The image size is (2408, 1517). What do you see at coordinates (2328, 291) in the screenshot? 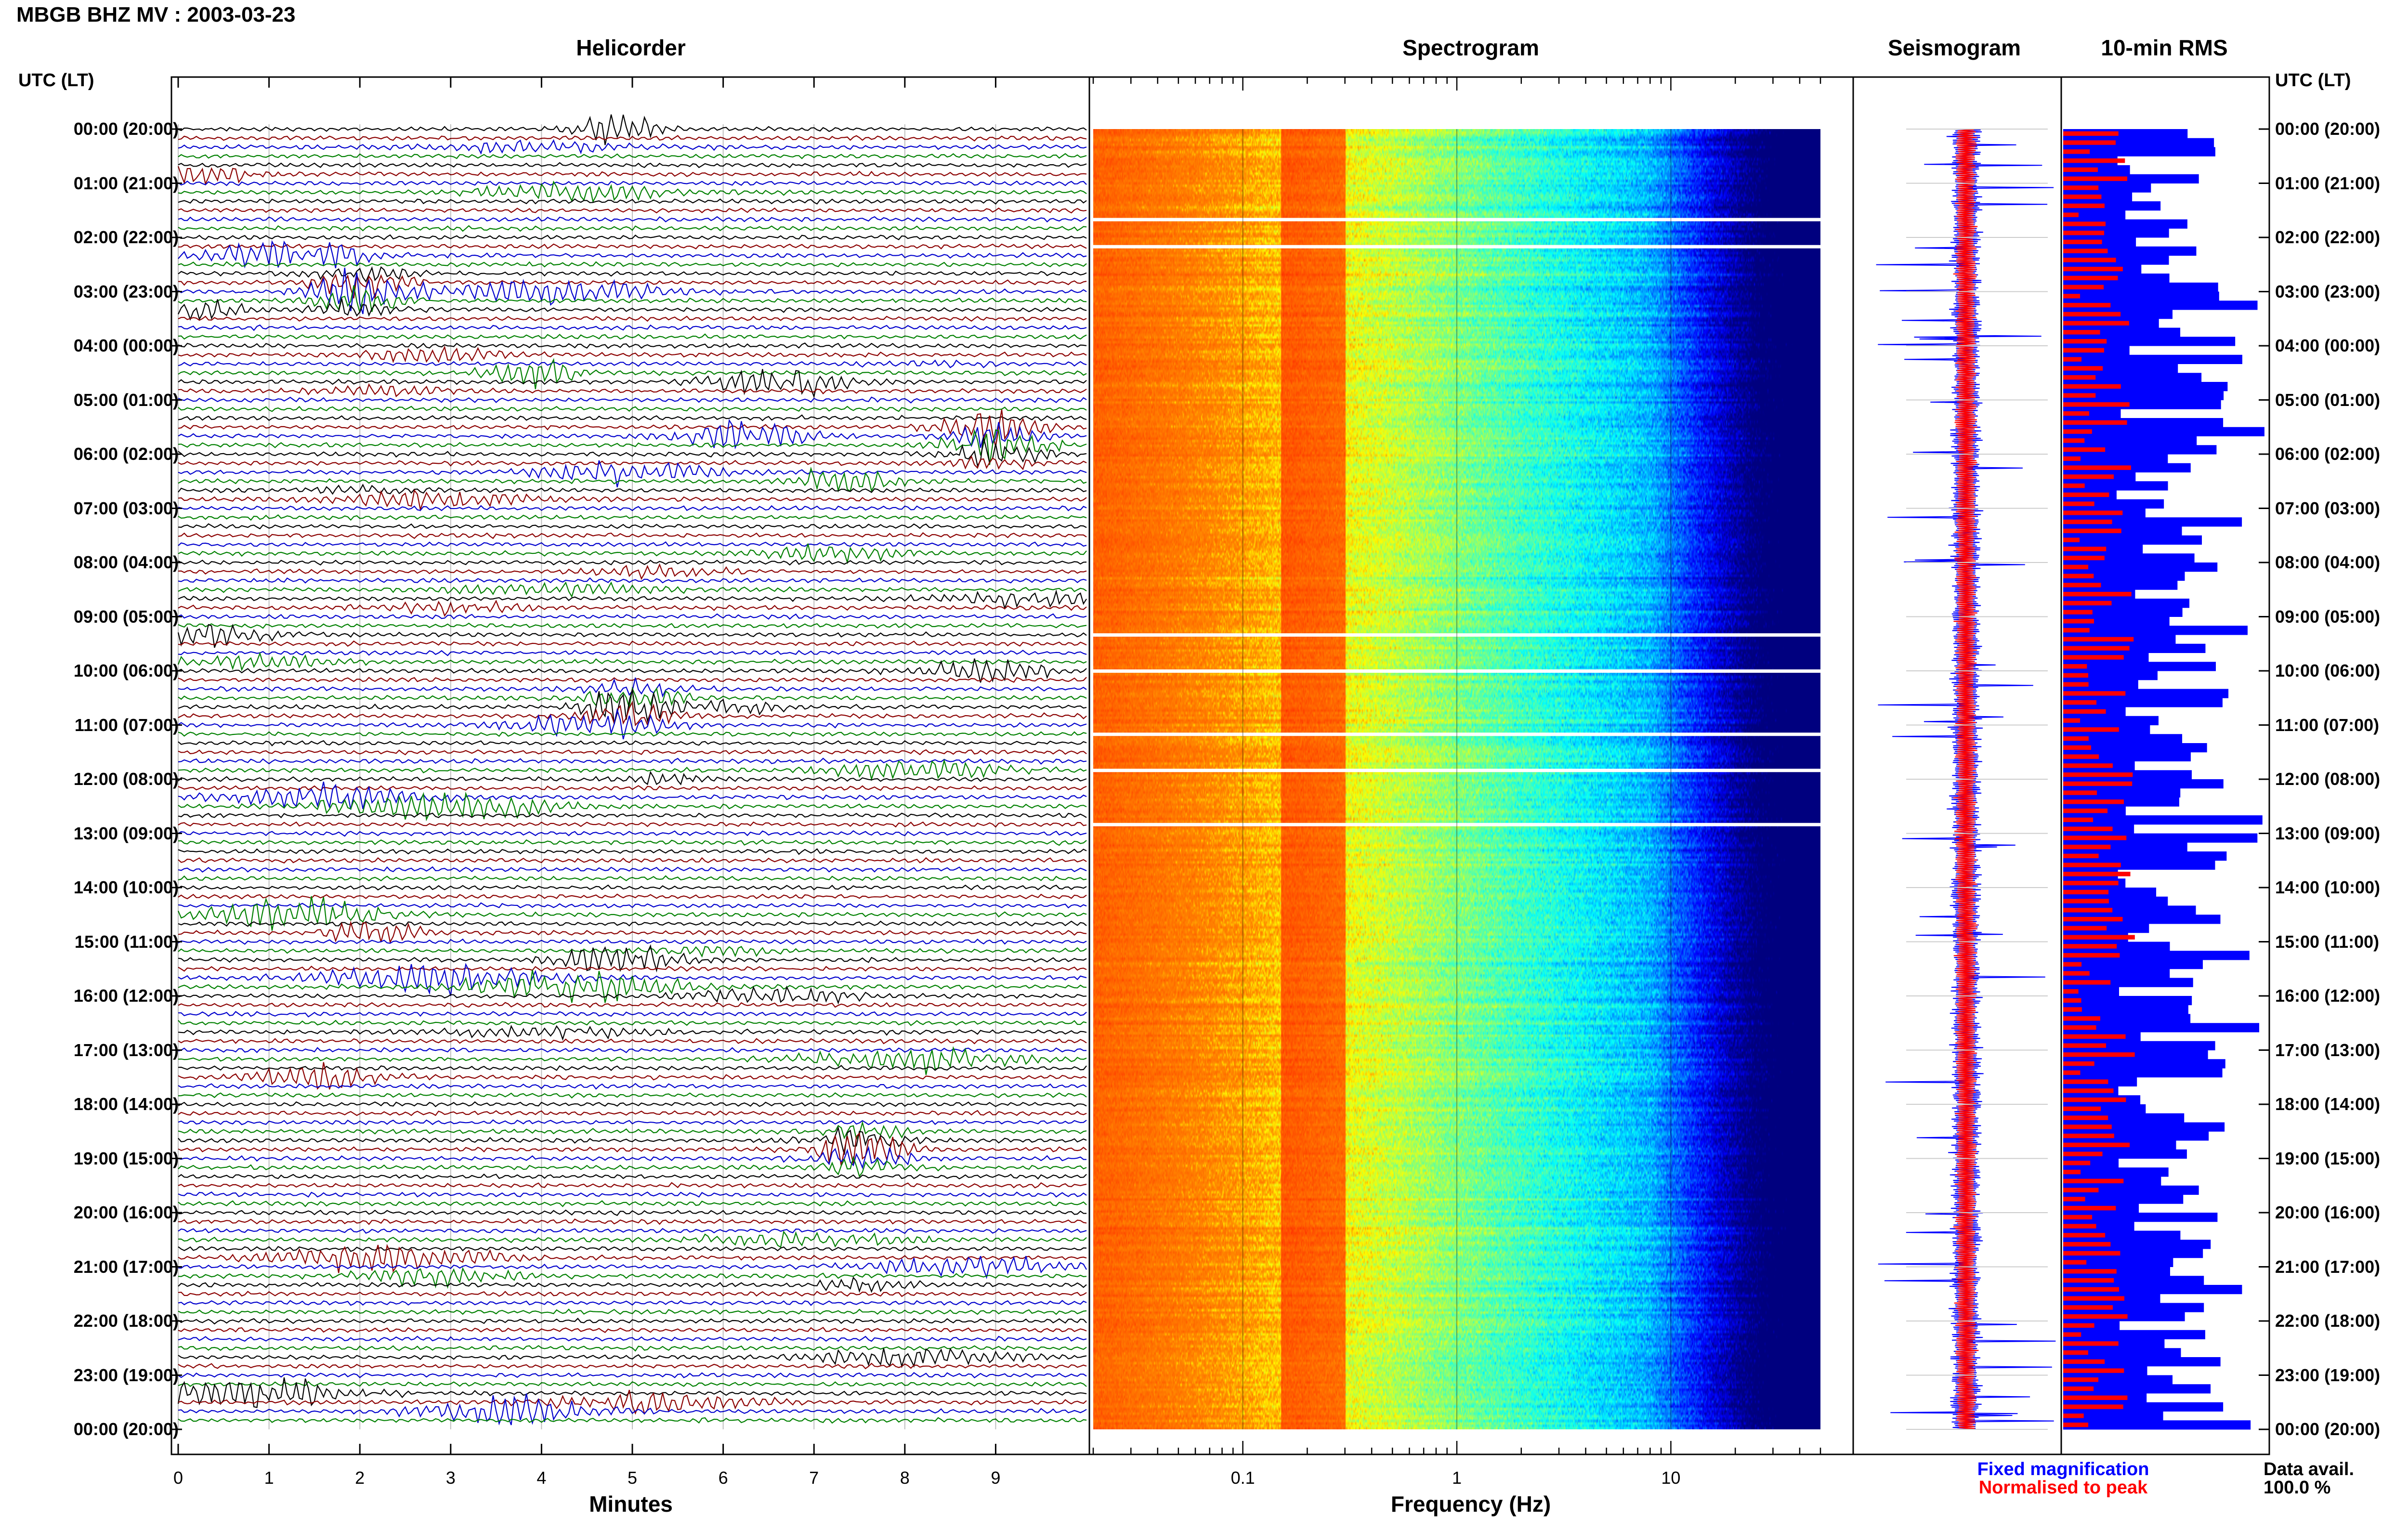
I see `hour-label-right: 03:00 (23:00)` at bounding box center [2328, 291].